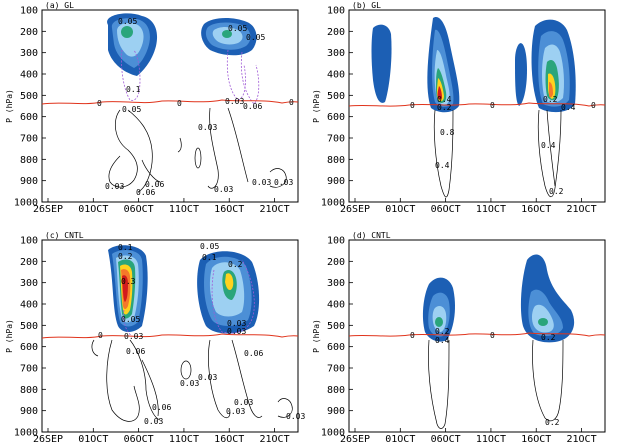 This screenshot has height=442, width=624. What do you see at coordinates (366, 5) in the screenshot?
I see `panel-title: (b) GL` at bounding box center [366, 5].